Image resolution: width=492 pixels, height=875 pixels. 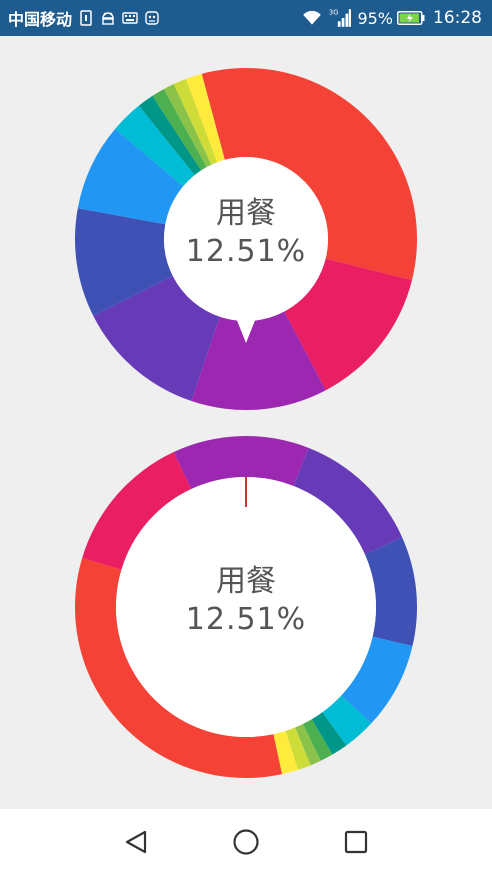 I want to click on network-type-label: 3G, so click(x=333, y=13).